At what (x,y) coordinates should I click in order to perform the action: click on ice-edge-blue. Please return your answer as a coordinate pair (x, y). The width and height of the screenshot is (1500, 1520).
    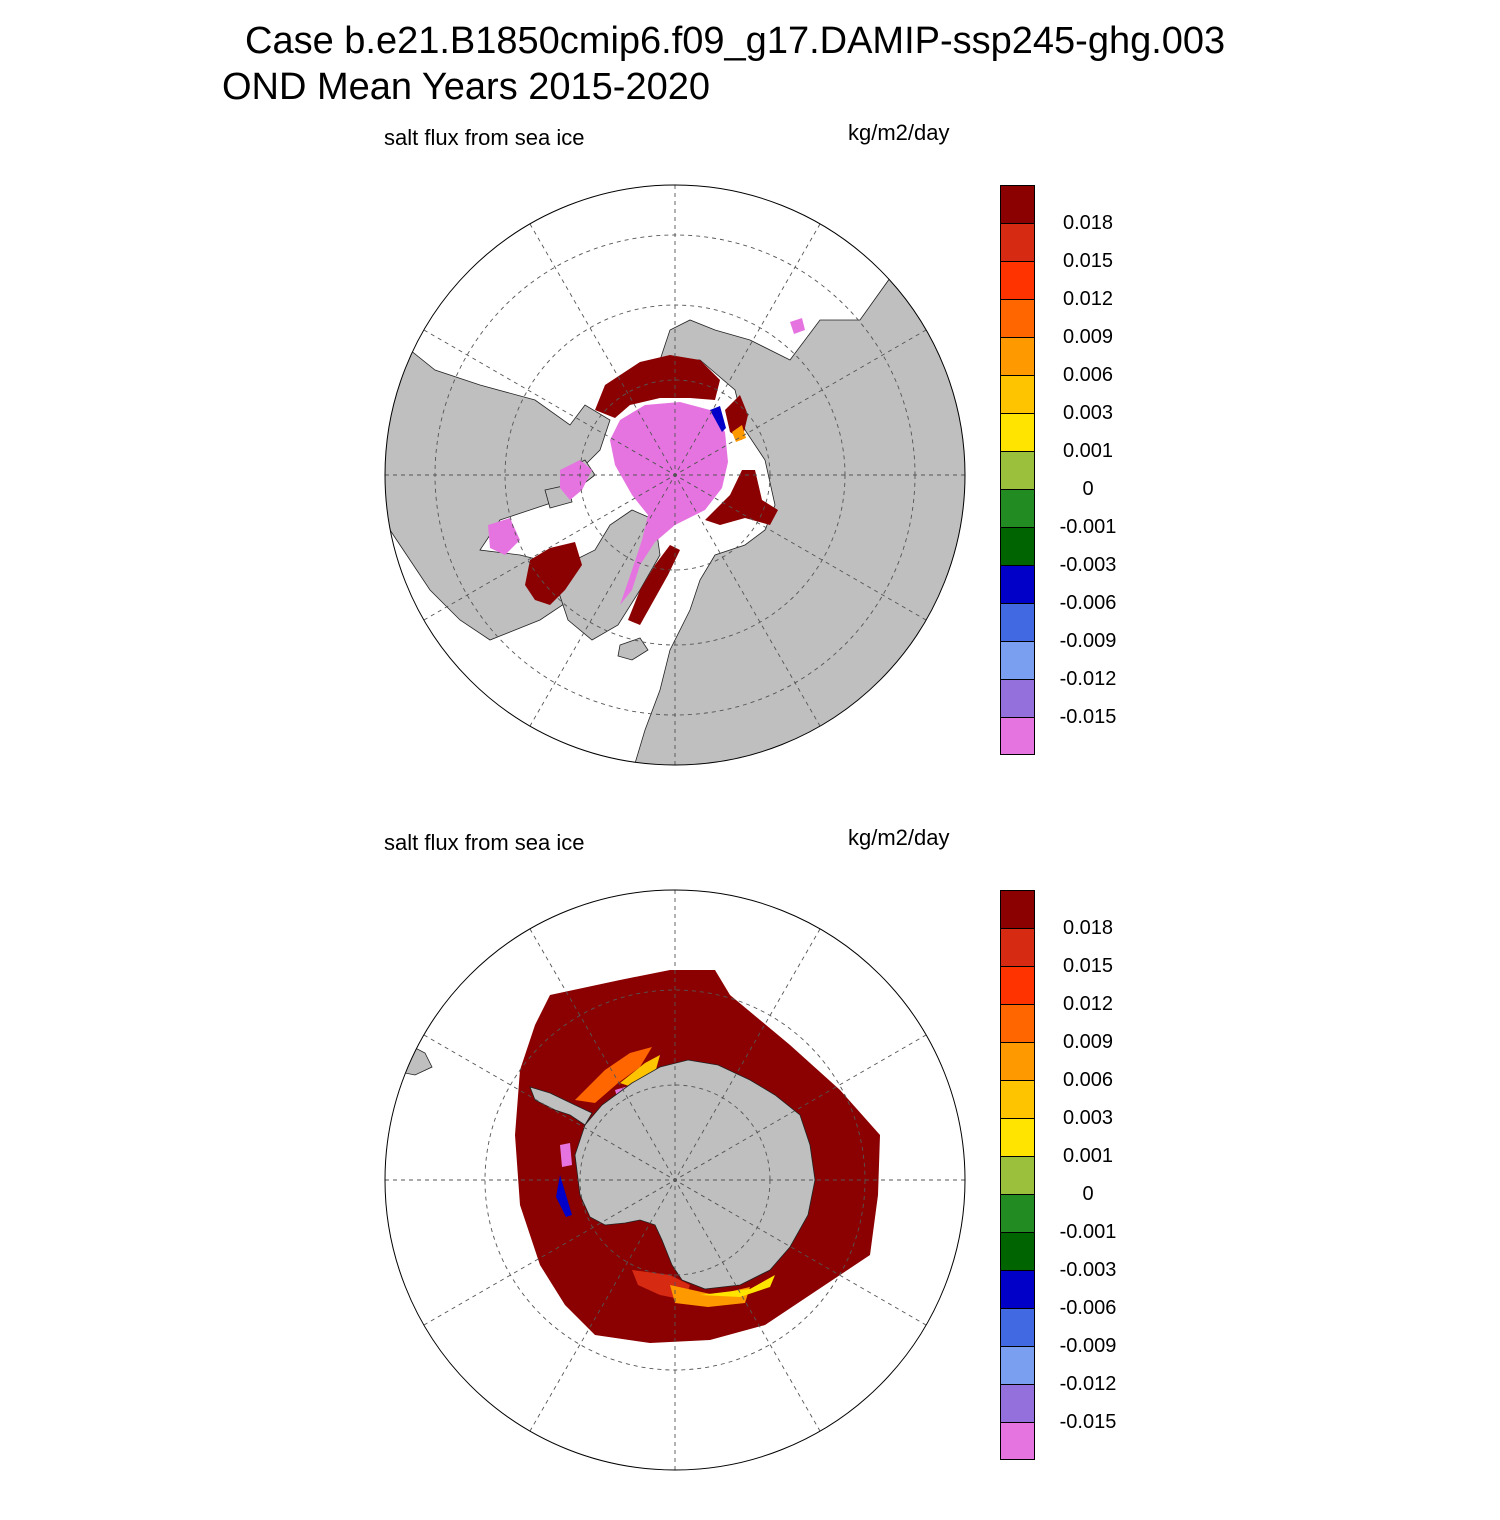
    Looking at the image, I should click on (718, 419).